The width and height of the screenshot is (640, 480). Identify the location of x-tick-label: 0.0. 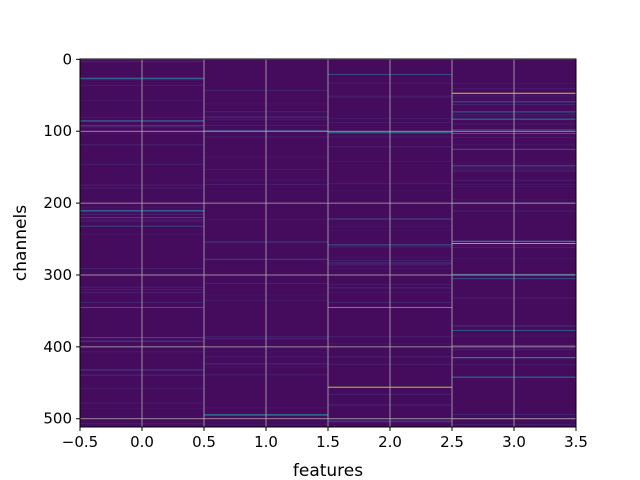
(142, 442).